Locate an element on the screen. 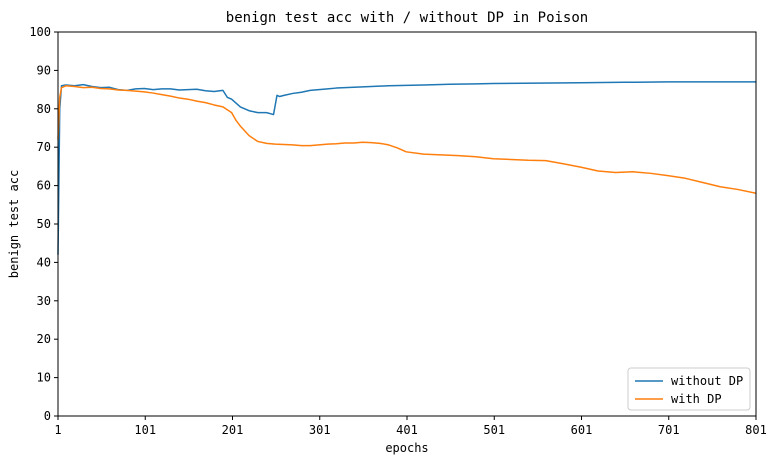  x-tick-label: 701 is located at coordinates (669, 430).